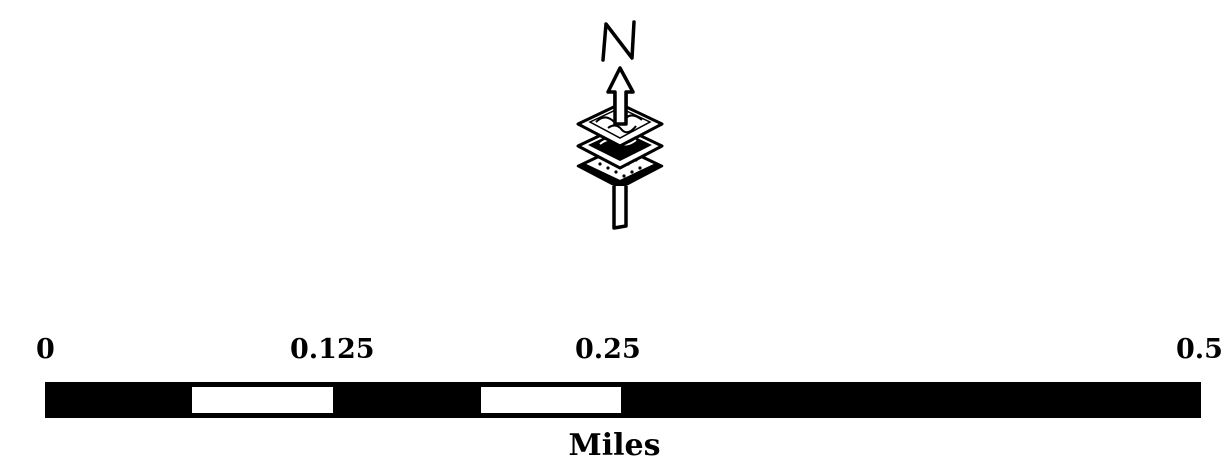  I want to click on scale-tick-label-0-25: 0.25, so click(608, 349).